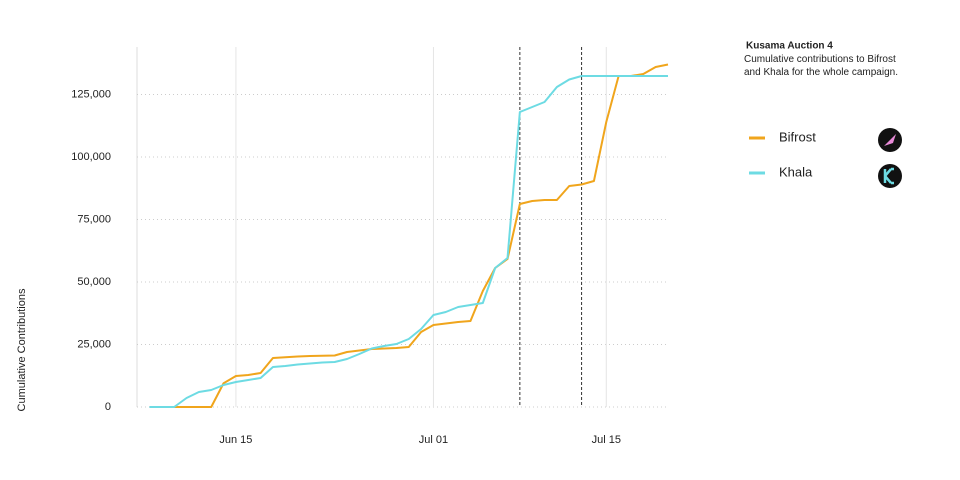 This screenshot has height=480, width=960. What do you see at coordinates (606, 440) in the screenshot?
I see `x-tick-label: Jul 15` at bounding box center [606, 440].